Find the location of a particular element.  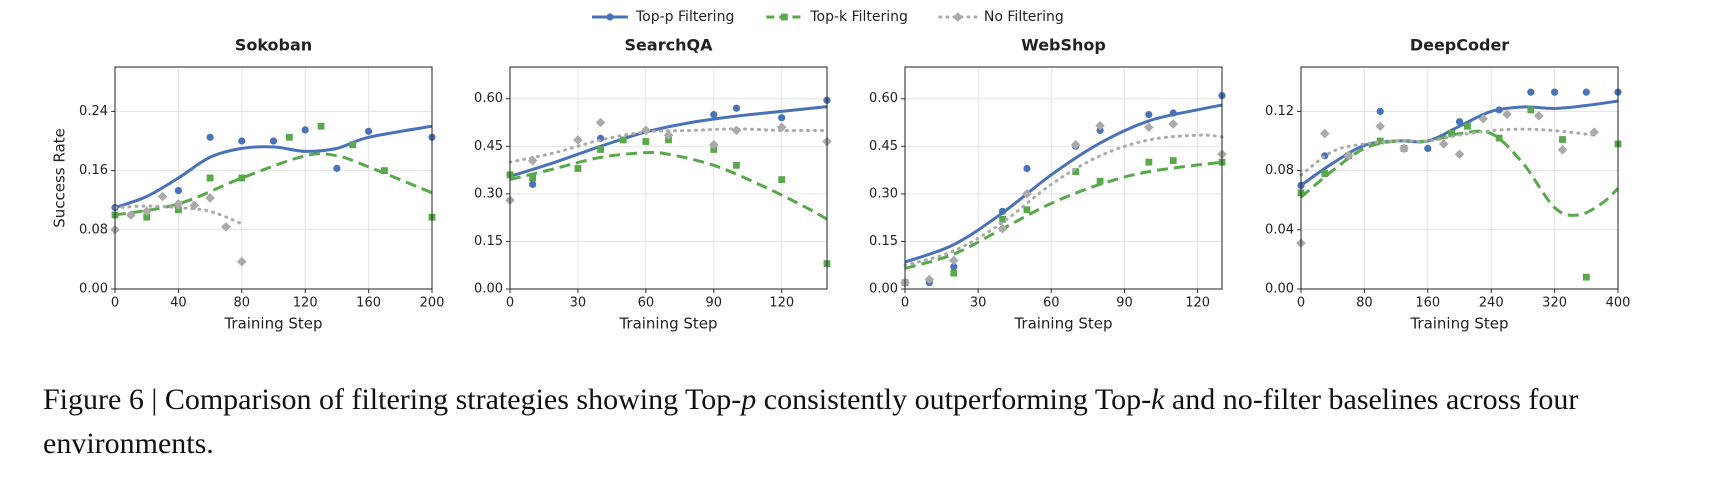

x-tick-label: 320 is located at coordinates (1554, 303).